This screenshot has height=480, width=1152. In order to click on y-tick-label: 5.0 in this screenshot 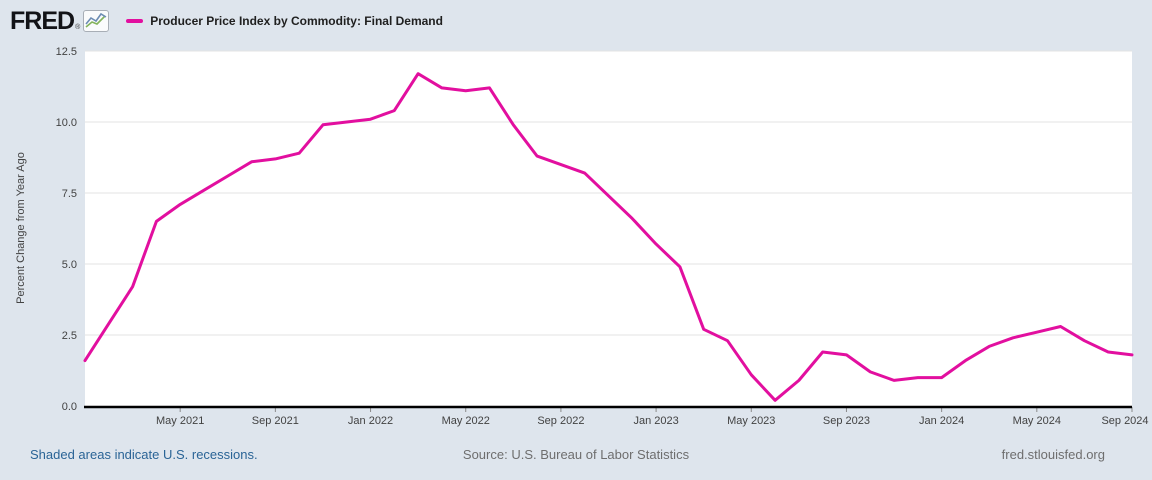, I will do `click(69, 265)`.